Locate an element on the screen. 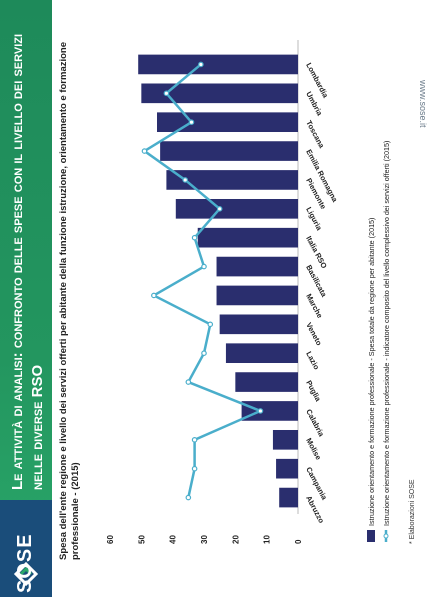 The width and height of the screenshot is (448, 597). value-tick-label: 0 is located at coordinates (298, 541).